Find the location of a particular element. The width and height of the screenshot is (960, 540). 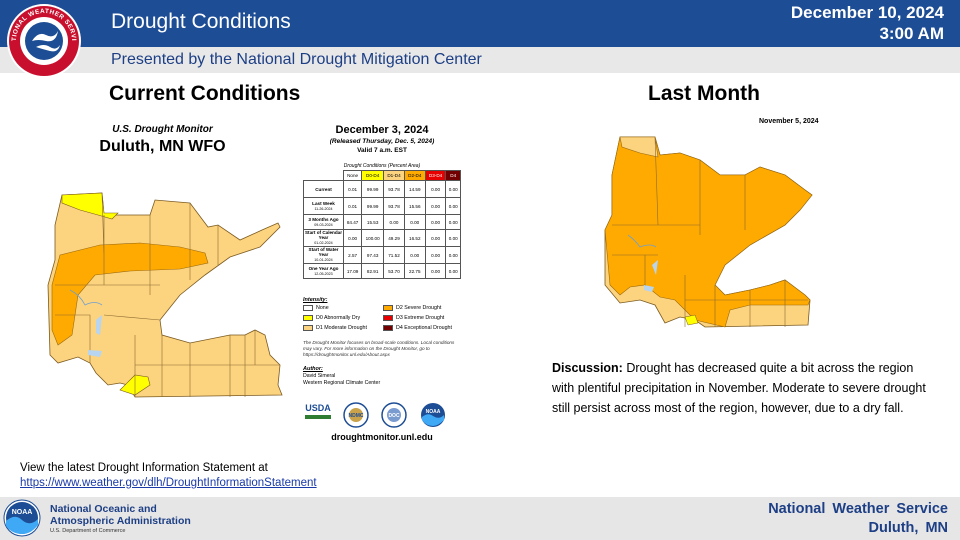

legend-item: D0 Abnormally Dry is located at coordinates (331, 318).